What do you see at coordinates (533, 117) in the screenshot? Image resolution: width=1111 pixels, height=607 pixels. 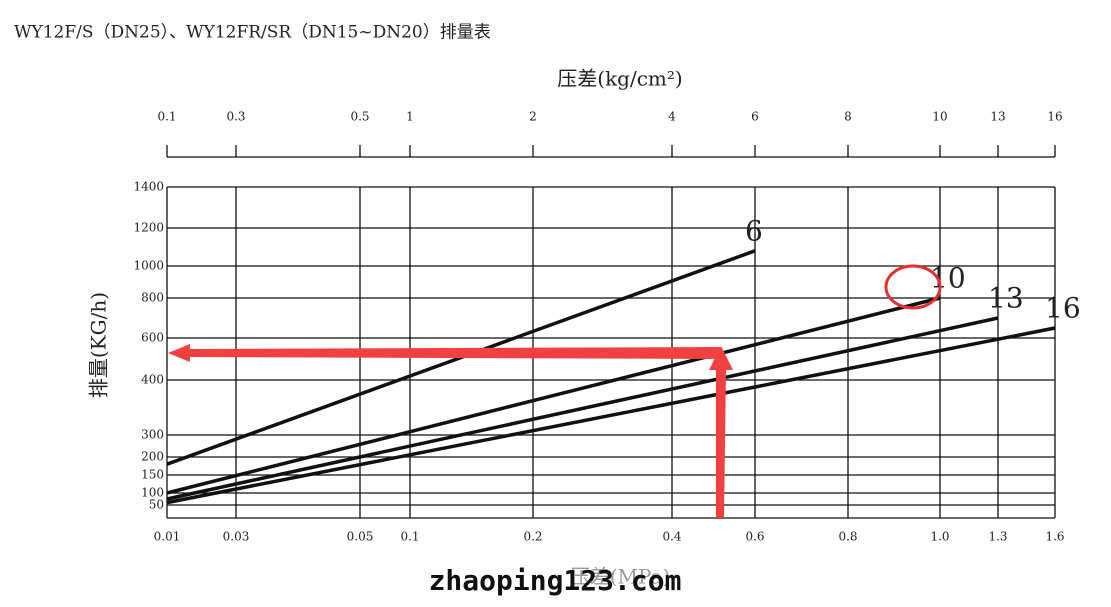 I see `x2-tick-label: 2` at bounding box center [533, 117].